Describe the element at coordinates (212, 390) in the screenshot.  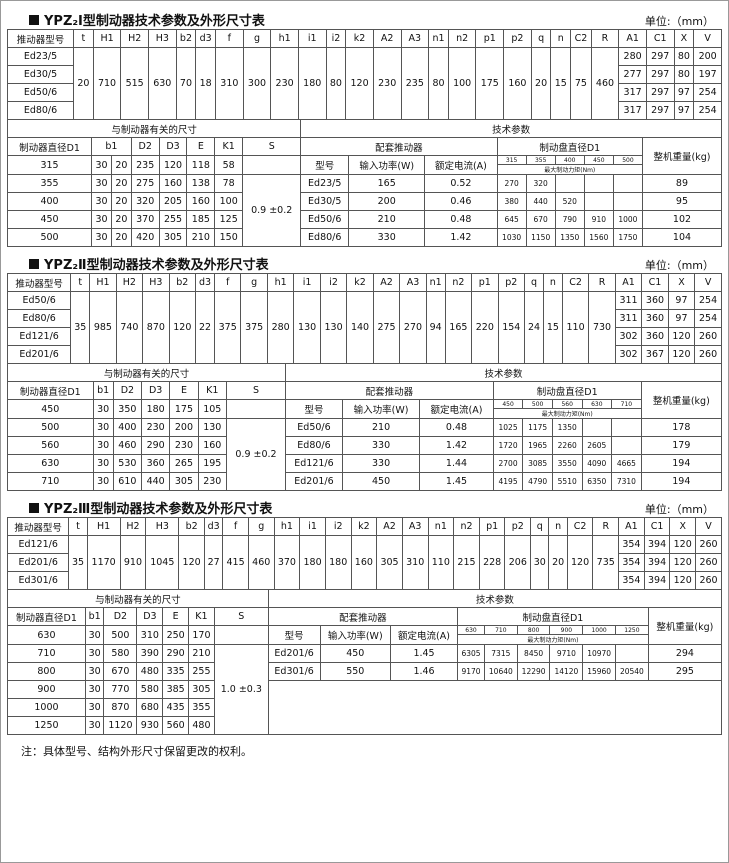
I see `column-header: K1` at that location.